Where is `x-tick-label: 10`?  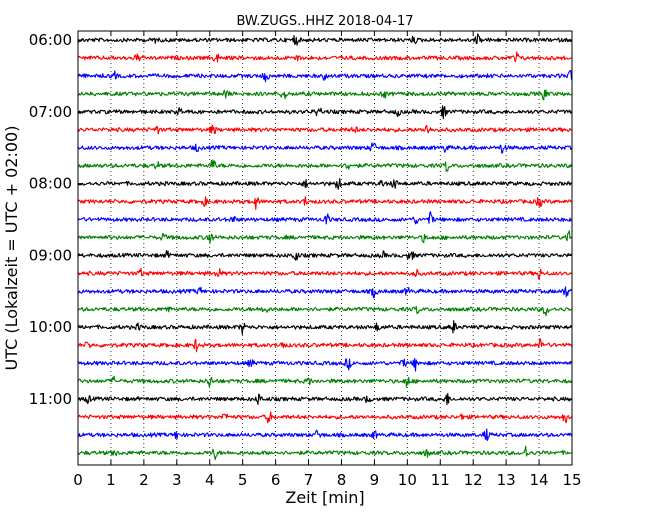 x-tick-label: 10 is located at coordinates (407, 480).